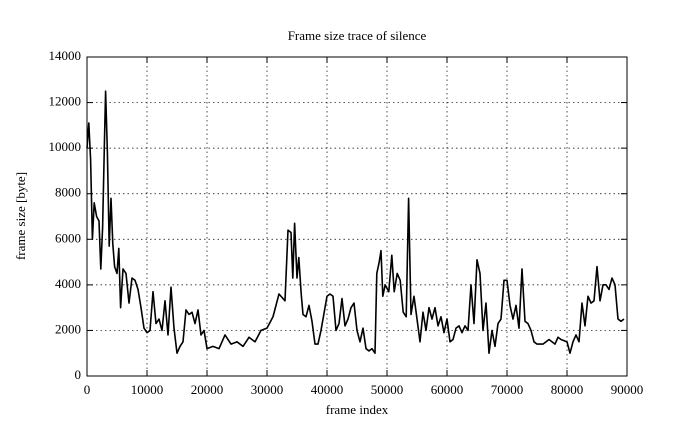 Image resolution: width=695 pixels, height=429 pixels. What do you see at coordinates (567, 389) in the screenshot?
I see `x-tick-label: 80000` at bounding box center [567, 389].